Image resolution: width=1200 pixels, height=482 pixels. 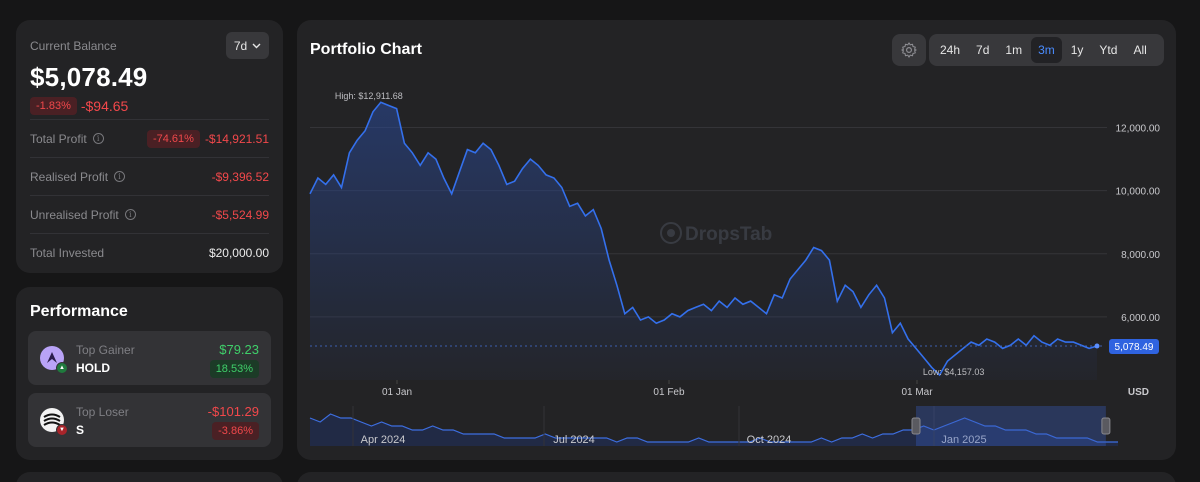 I want to click on current-value-badge, so click(x=1134, y=346).